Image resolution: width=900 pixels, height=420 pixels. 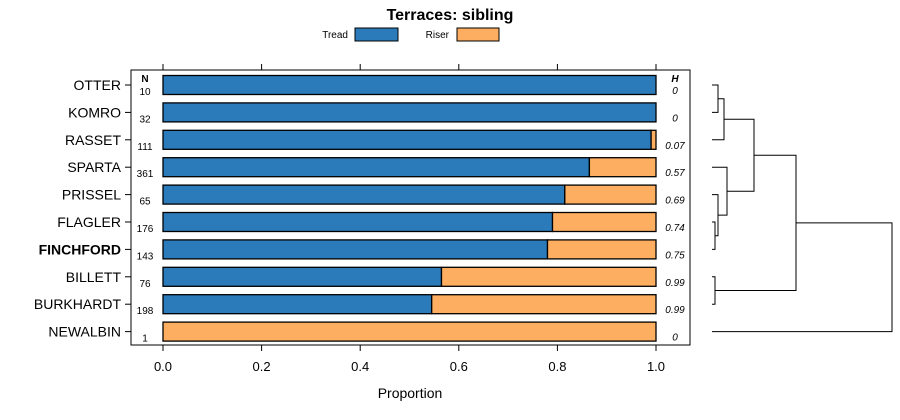 What do you see at coordinates (675, 228) in the screenshot?
I see `h-value-flagler: 0.74` at bounding box center [675, 228].